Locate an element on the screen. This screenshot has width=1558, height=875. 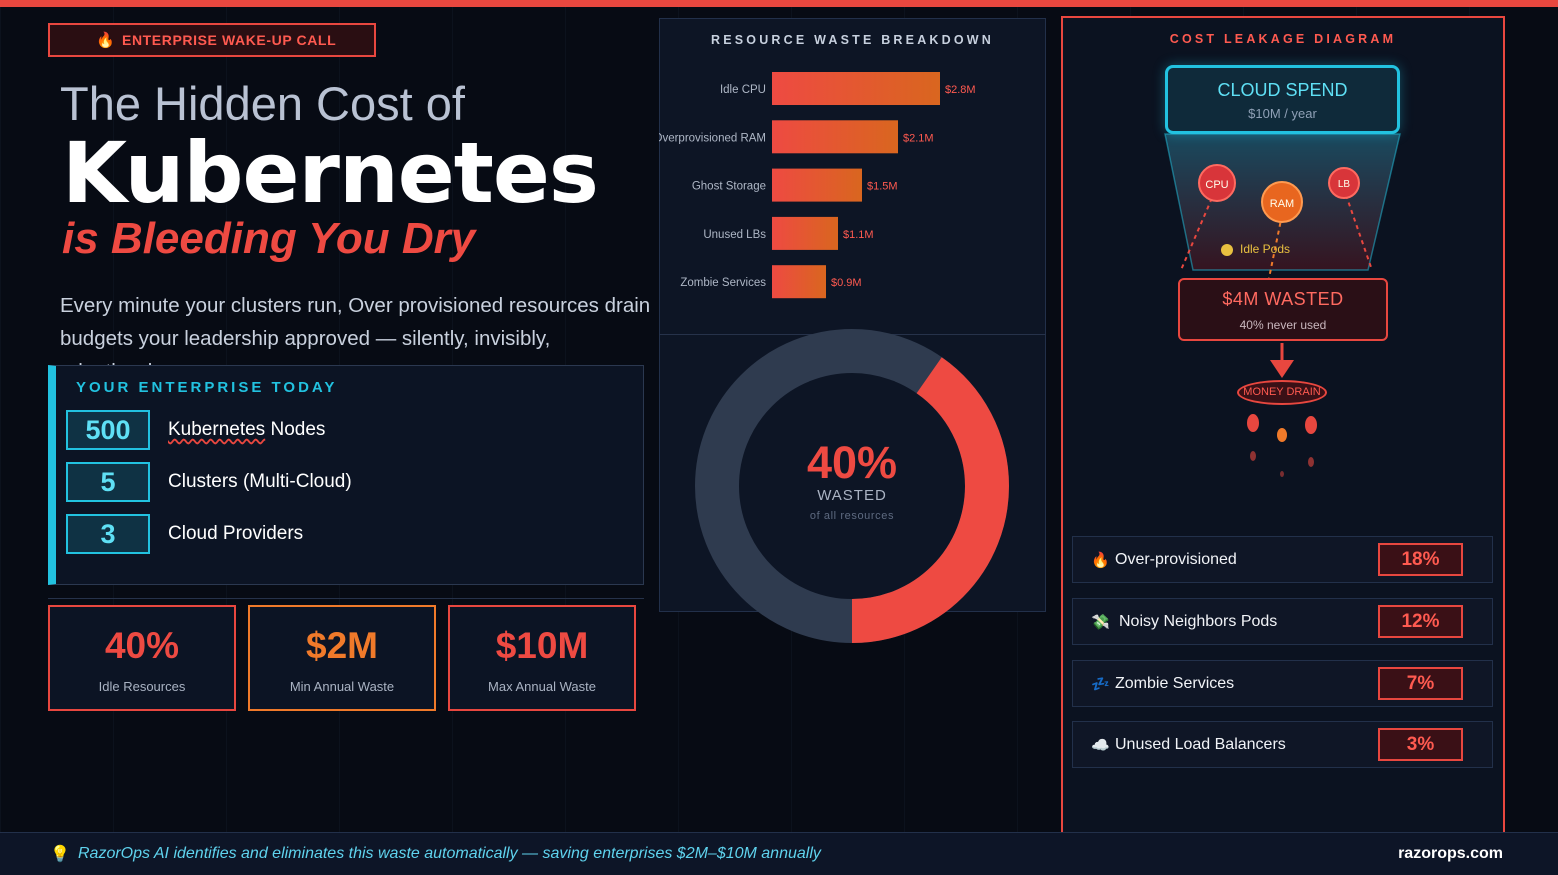
stat-label: Clusters (Multi-Cloud) is located at coordinates (260, 481).